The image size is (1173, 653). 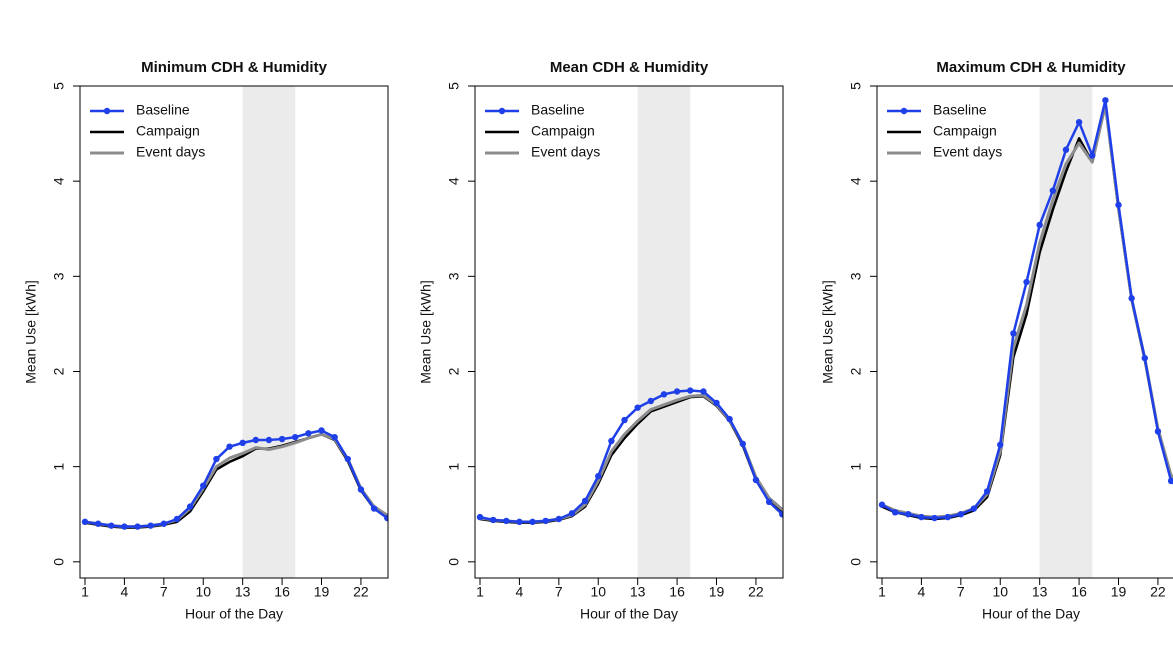 What do you see at coordinates (234, 67) in the screenshot?
I see `chart-title: Minimum CDH & Humidity` at bounding box center [234, 67].